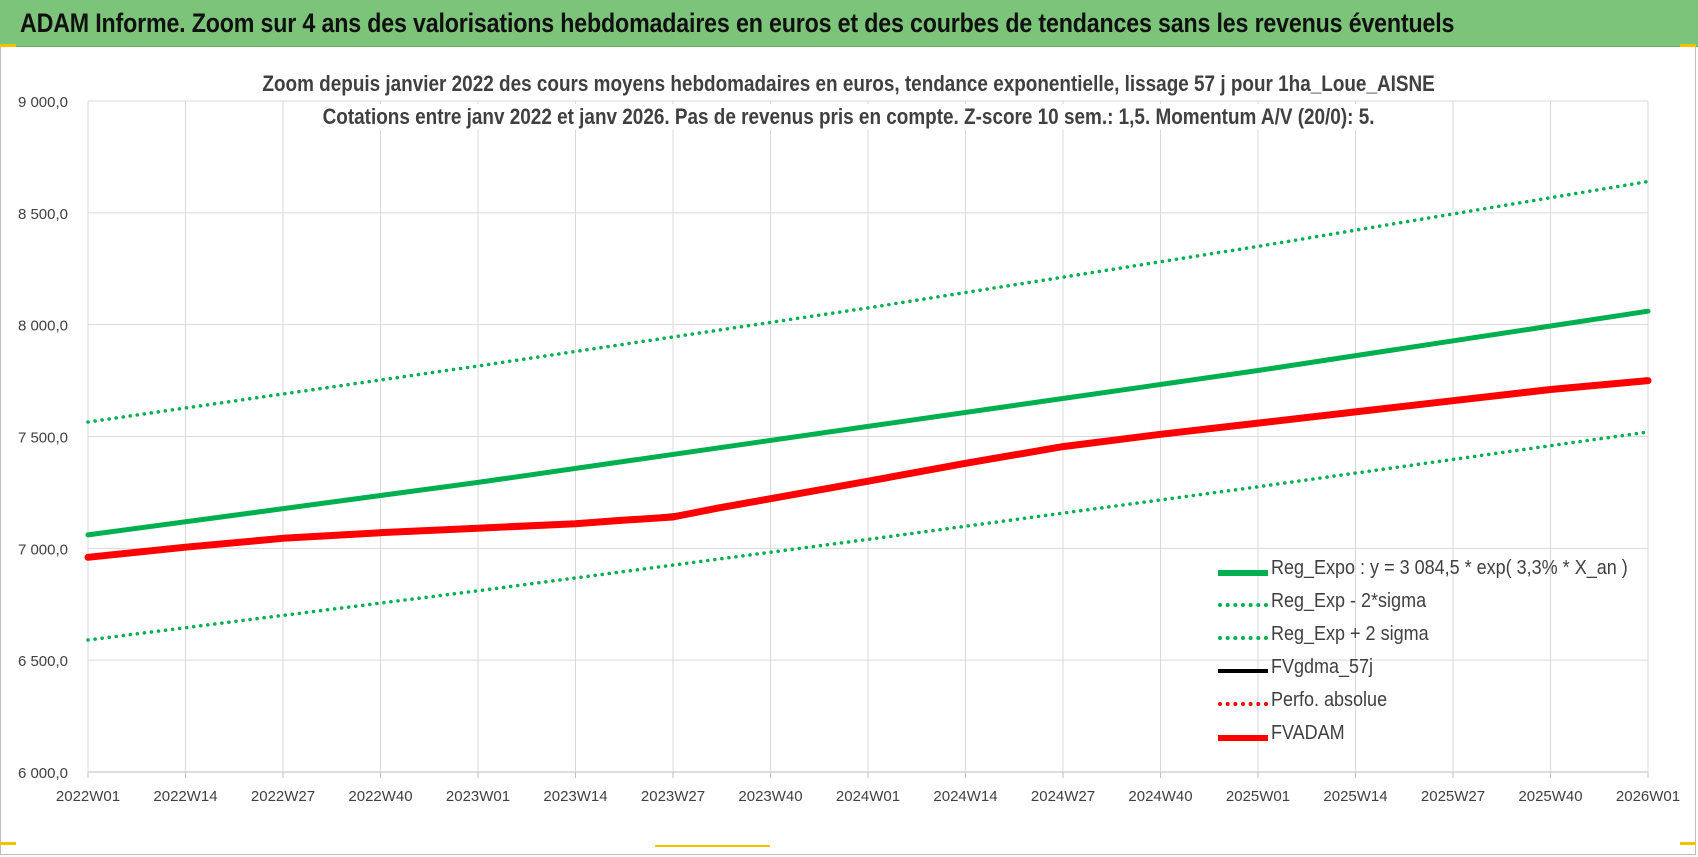 The height and width of the screenshot is (857, 1698). I want to click on bottom-center-mark, so click(712, 846).